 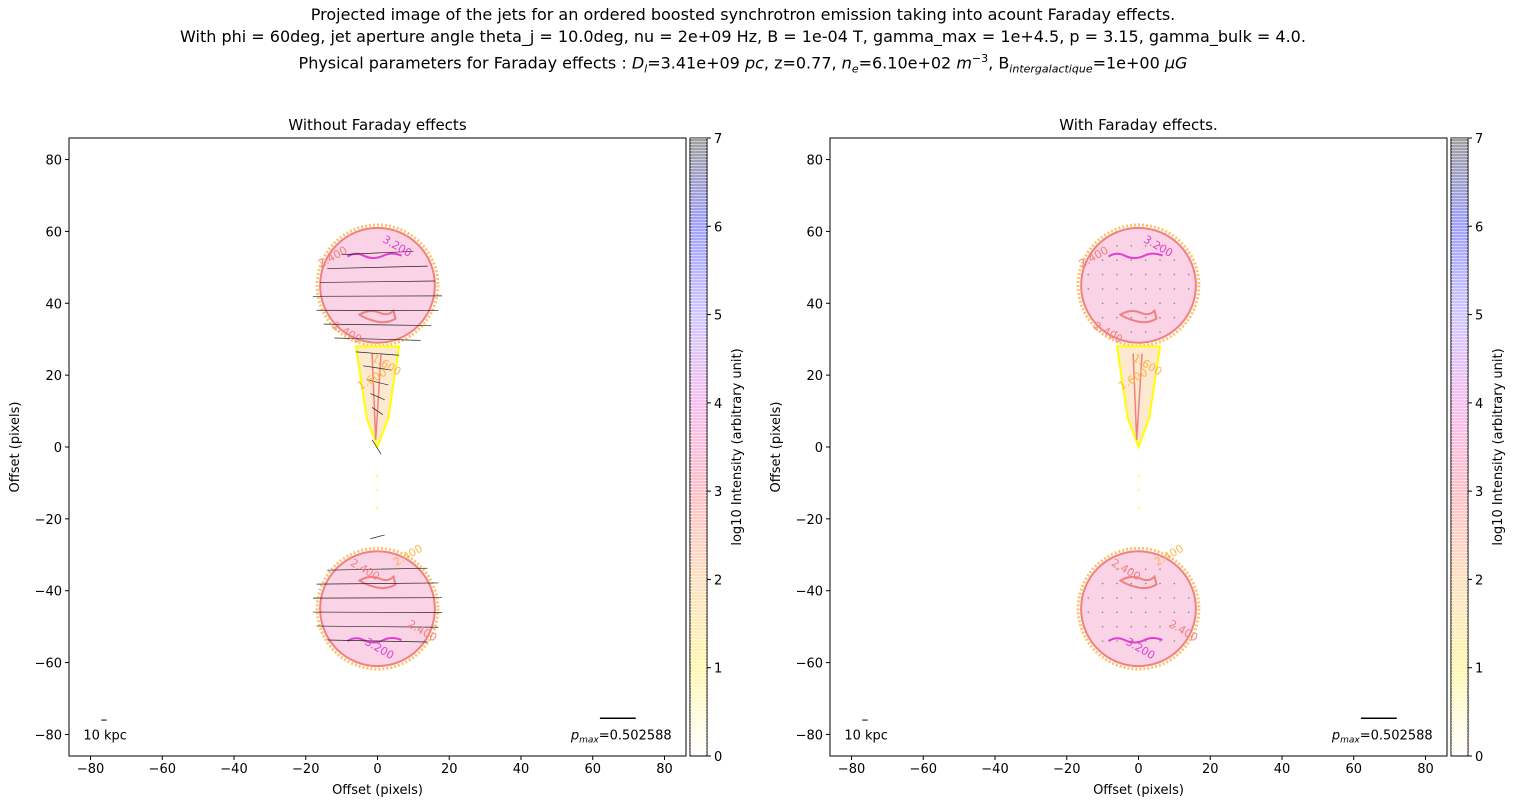 What do you see at coordinates (1479, 404) in the screenshot?
I see `colorbar-tick-label: 4` at bounding box center [1479, 404].